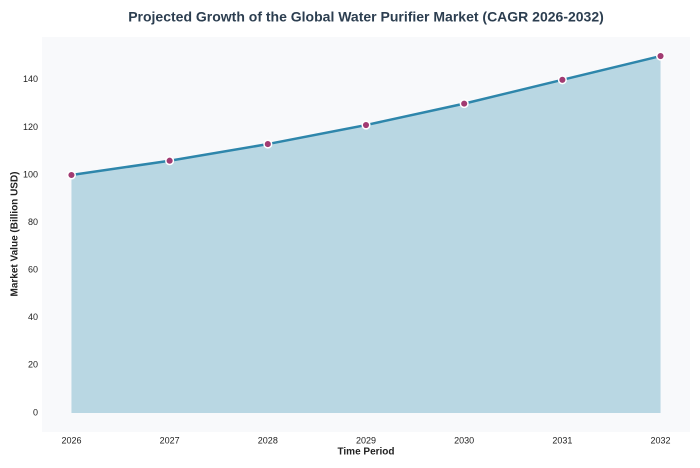  What do you see at coordinates (71, 440) in the screenshot?
I see `x-tick-label: 2026` at bounding box center [71, 440].